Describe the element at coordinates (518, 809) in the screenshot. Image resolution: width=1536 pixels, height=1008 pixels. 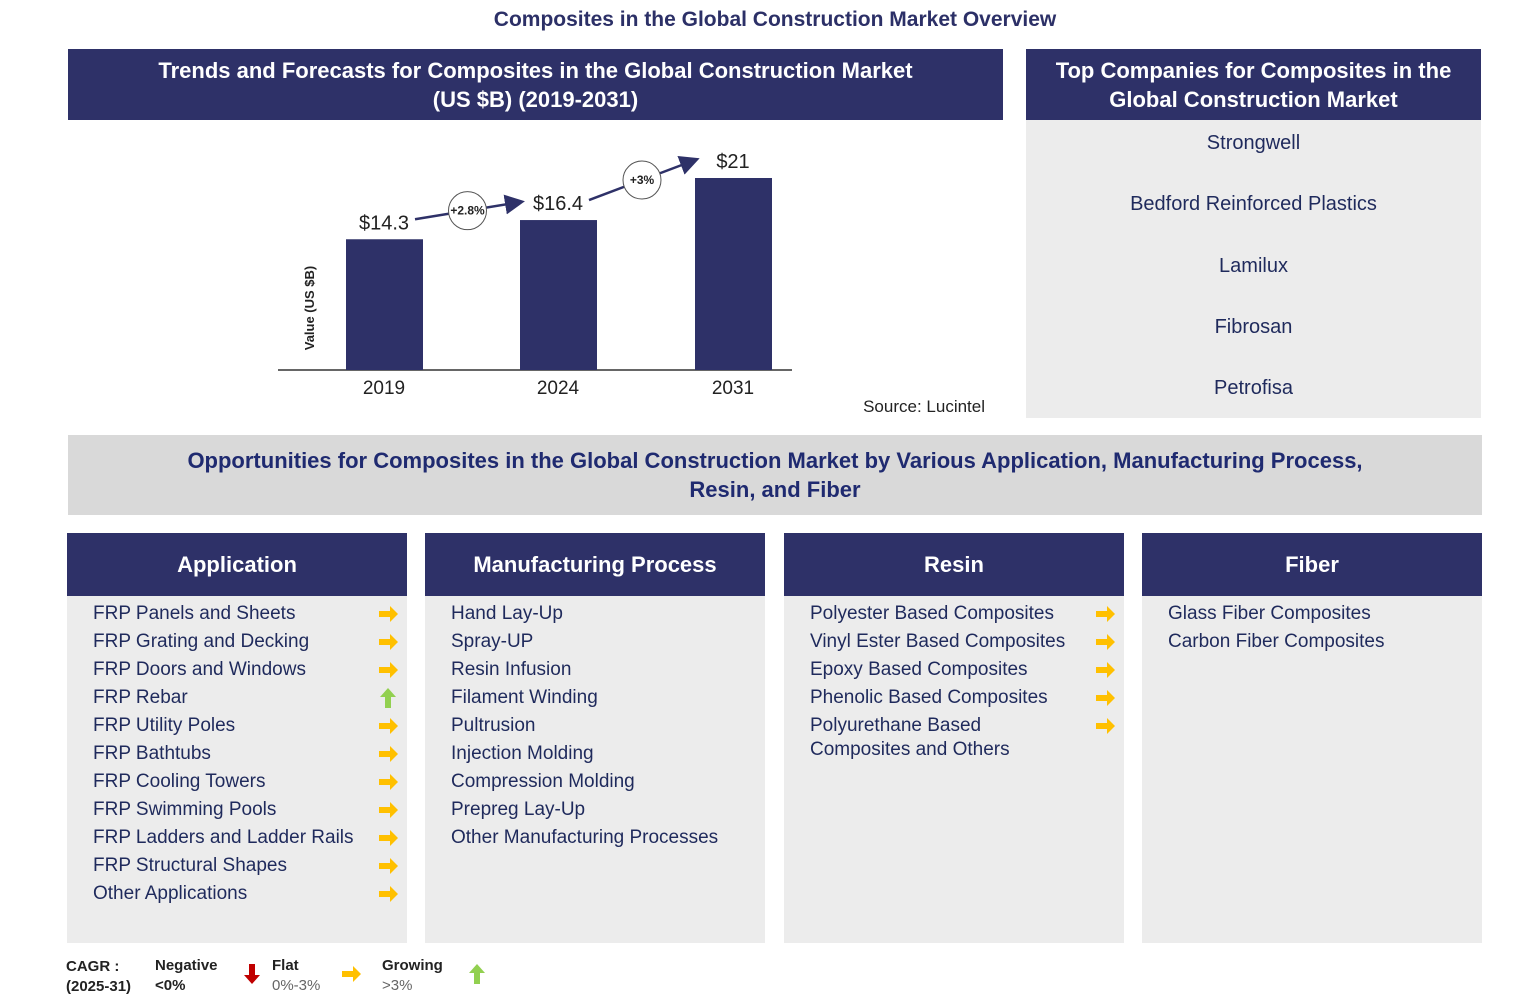
I see `item-label: Prepreg Lay-Up` at that location.